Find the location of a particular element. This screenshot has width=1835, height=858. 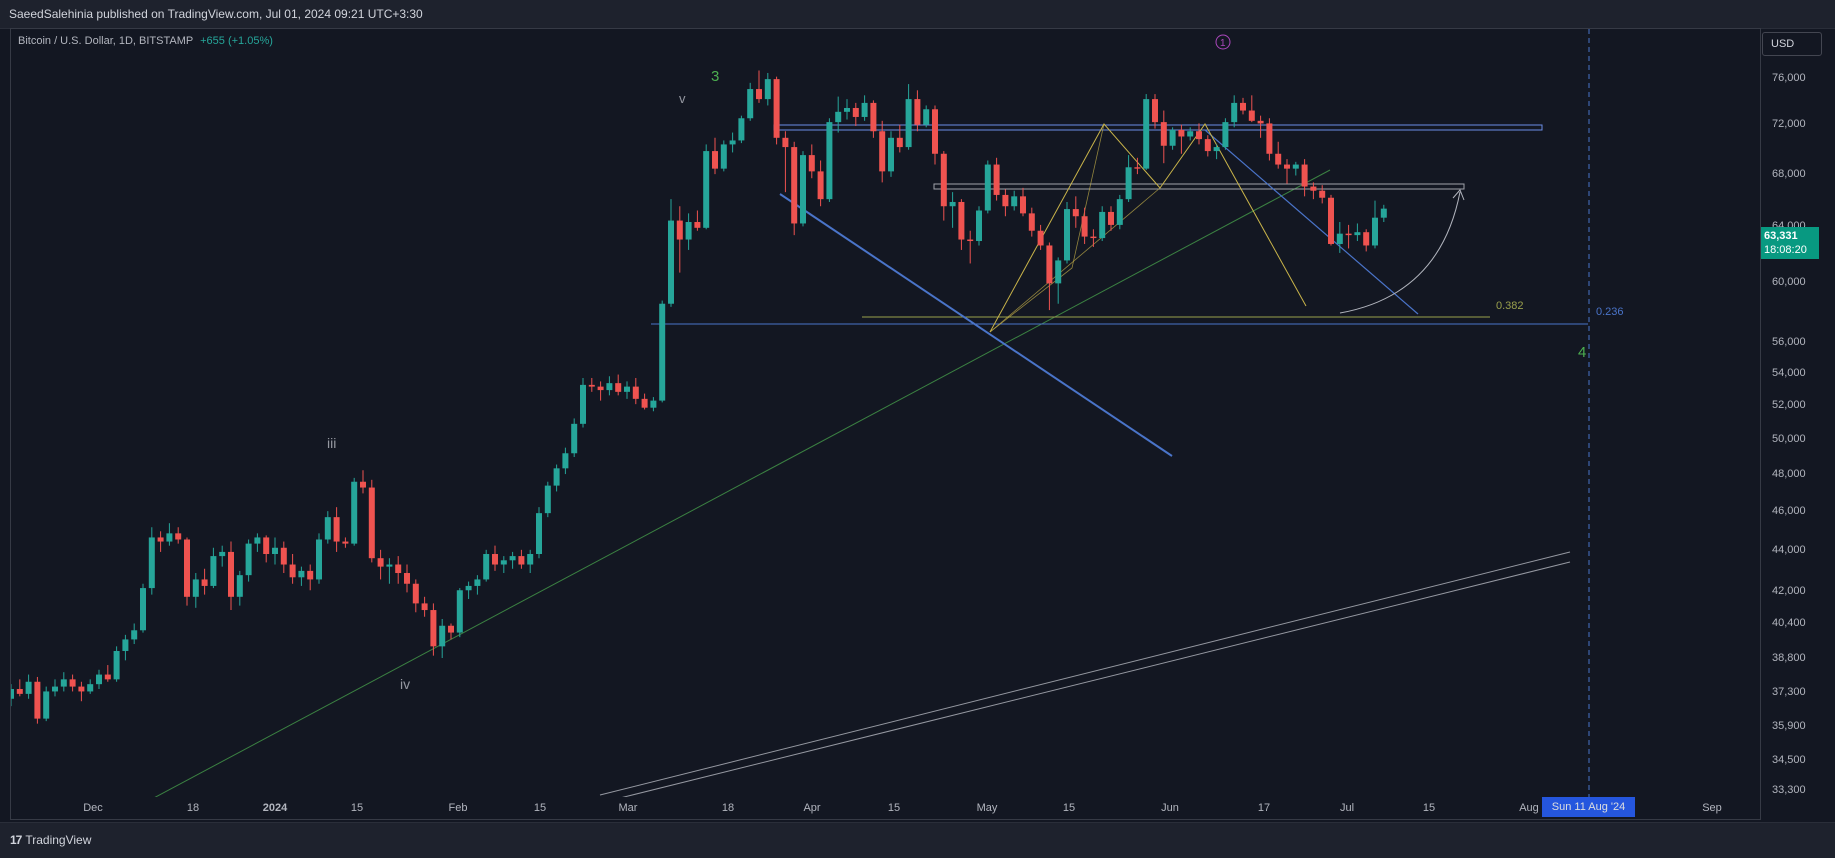

wave-label-iii: iii is located at coordinates (331, 443).